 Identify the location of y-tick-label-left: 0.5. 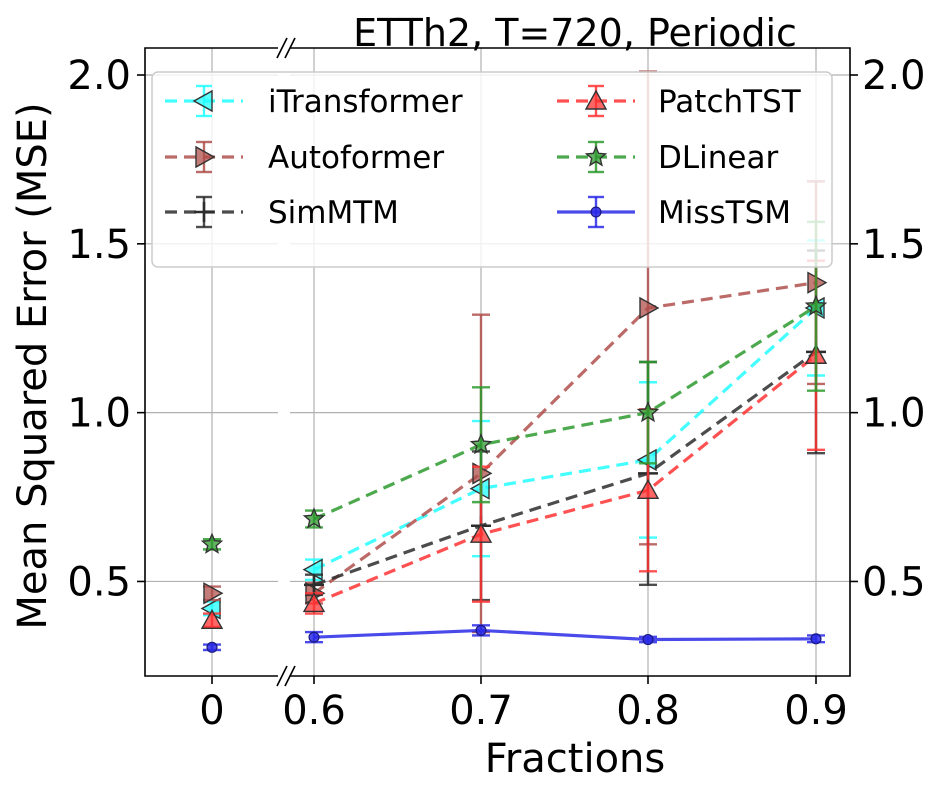
(99, 582).